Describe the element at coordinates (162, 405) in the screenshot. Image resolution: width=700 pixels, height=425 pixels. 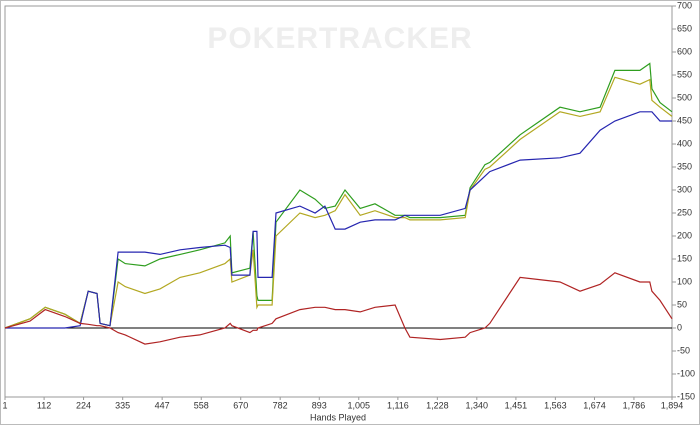
I see `x-tick-label: 447` at that location.